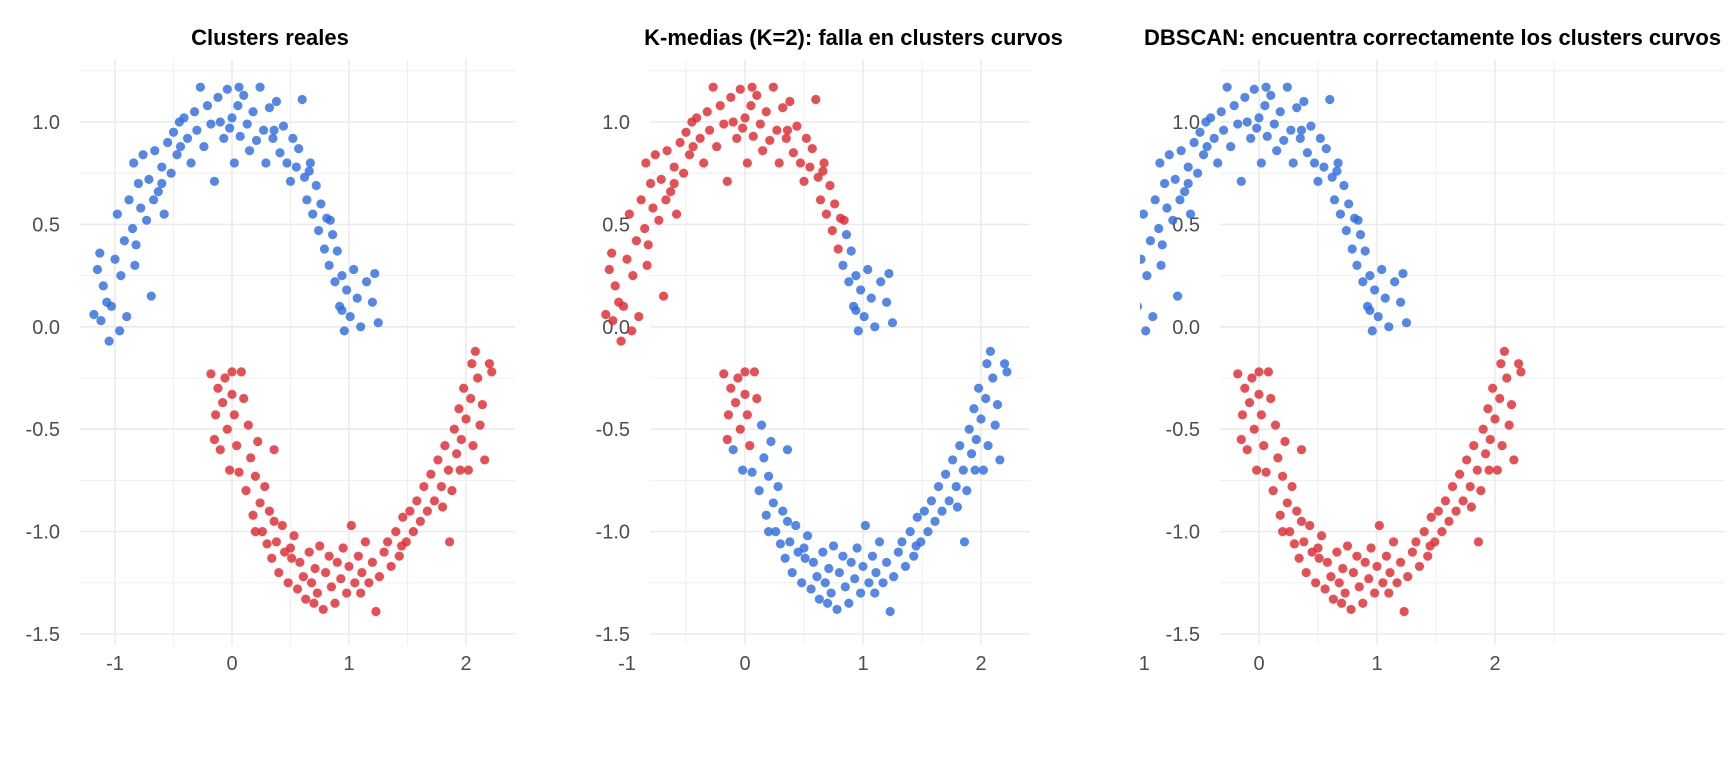 The image size is (1728, 768). Describe the element at coordinates (46, 123) in the screenshot. I see `y-tick-label: 1.0` at that location.